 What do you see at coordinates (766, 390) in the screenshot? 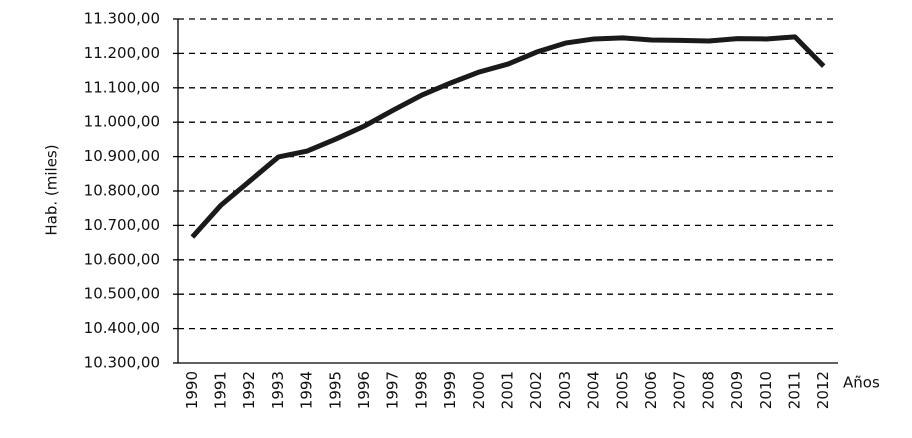
I see `x-tick-label: 2010` at bounding box center [766, 390].